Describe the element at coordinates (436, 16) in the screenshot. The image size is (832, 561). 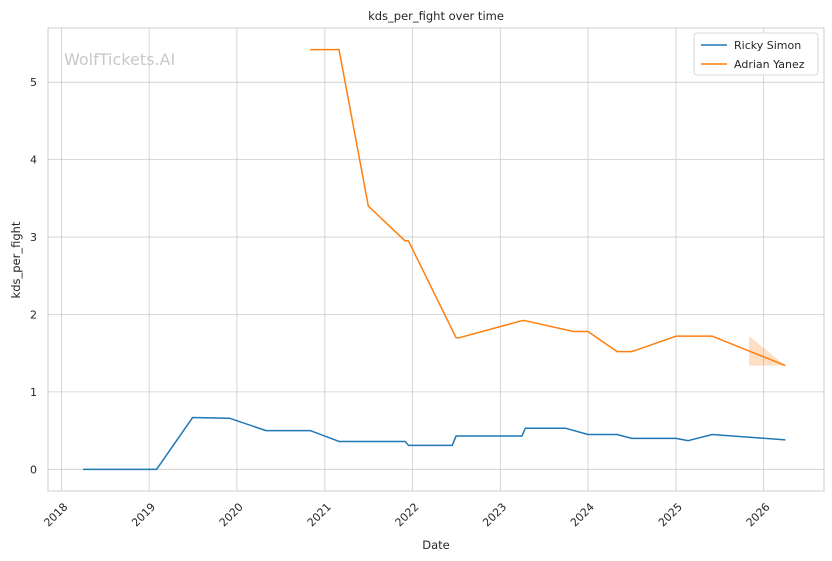
I see `chart-title: kds_per_fight over time` at that location.